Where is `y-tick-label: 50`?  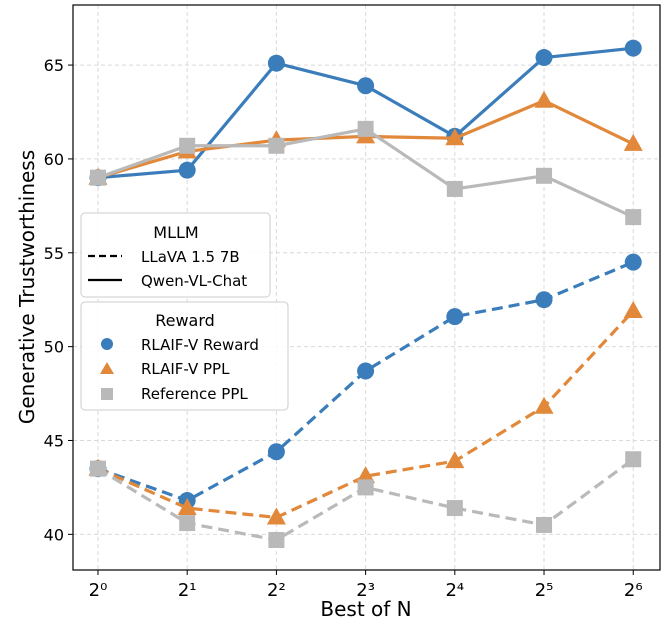
y-tick-label: 50 is located at coordinates (54, 347).